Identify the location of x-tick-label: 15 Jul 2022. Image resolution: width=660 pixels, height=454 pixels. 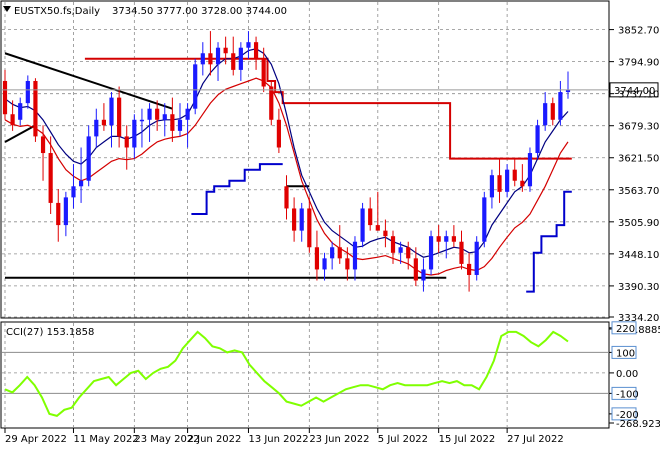
(467, 439).